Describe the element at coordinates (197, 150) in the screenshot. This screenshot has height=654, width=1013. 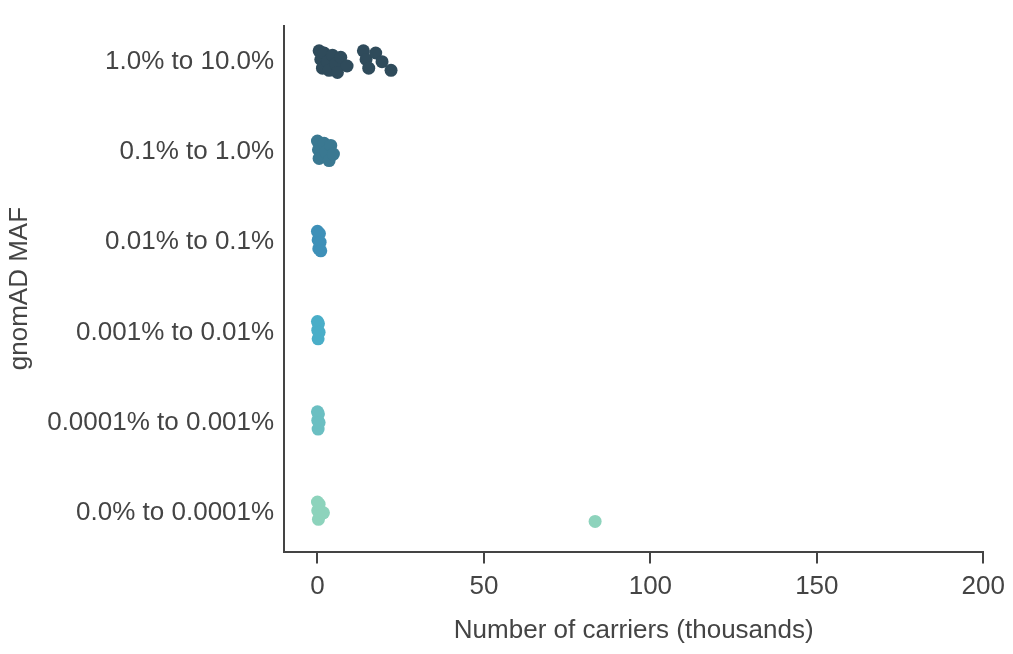
I see `y-tick-label: 0.1% to 1.0%` at that location.